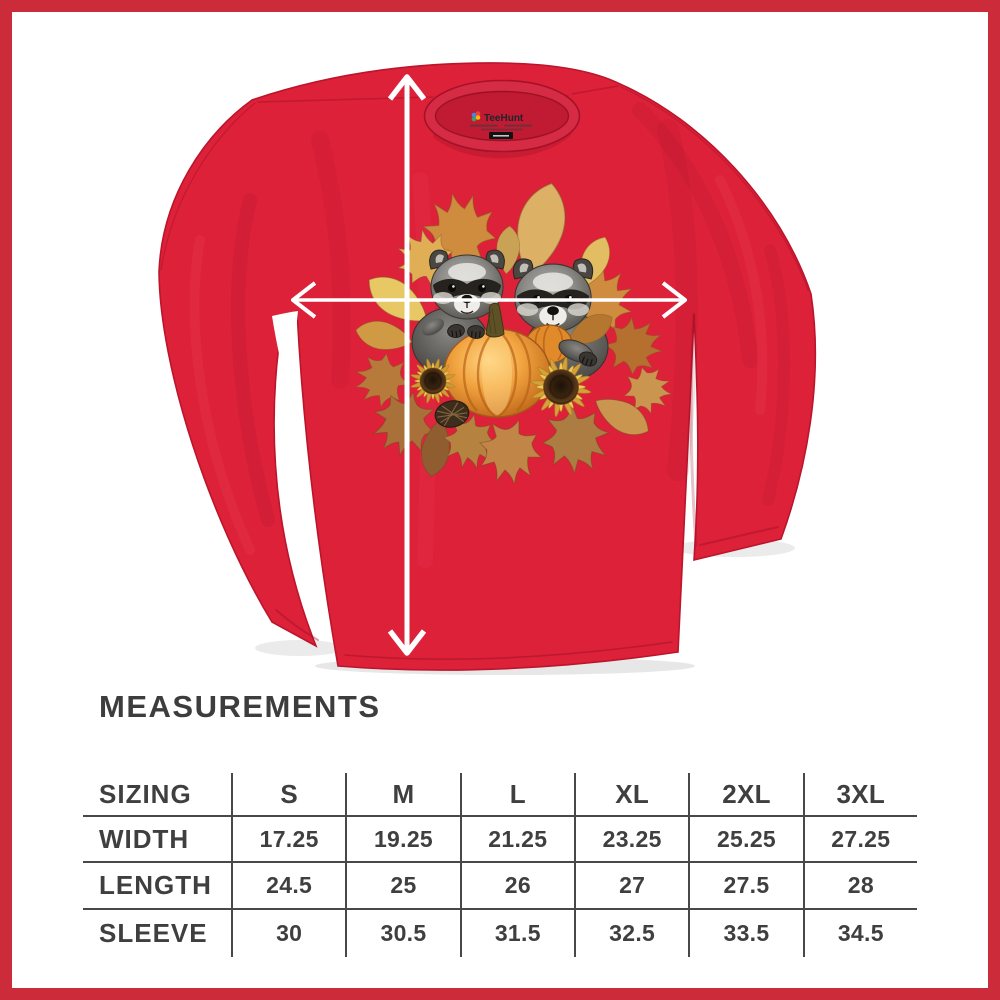  I want to click on table-cell: 28, so click(859, 886).